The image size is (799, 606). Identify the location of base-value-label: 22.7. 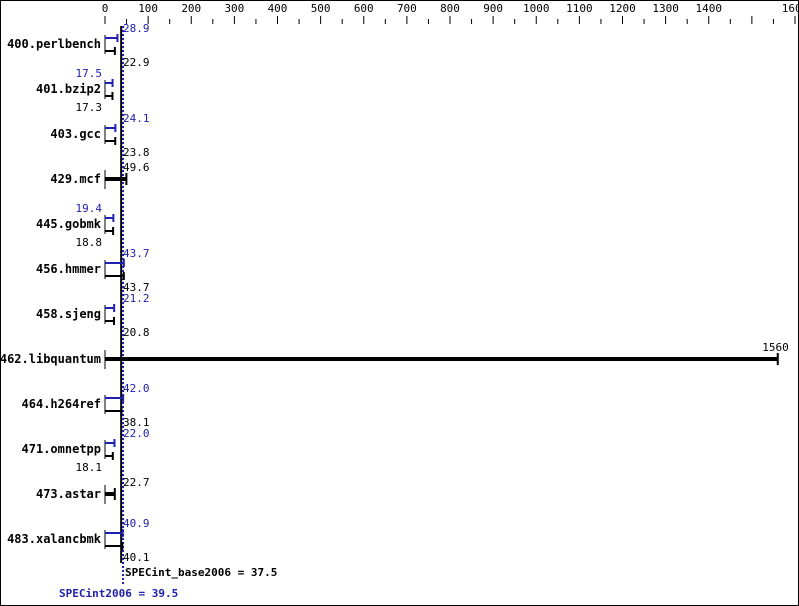
(136, 482).